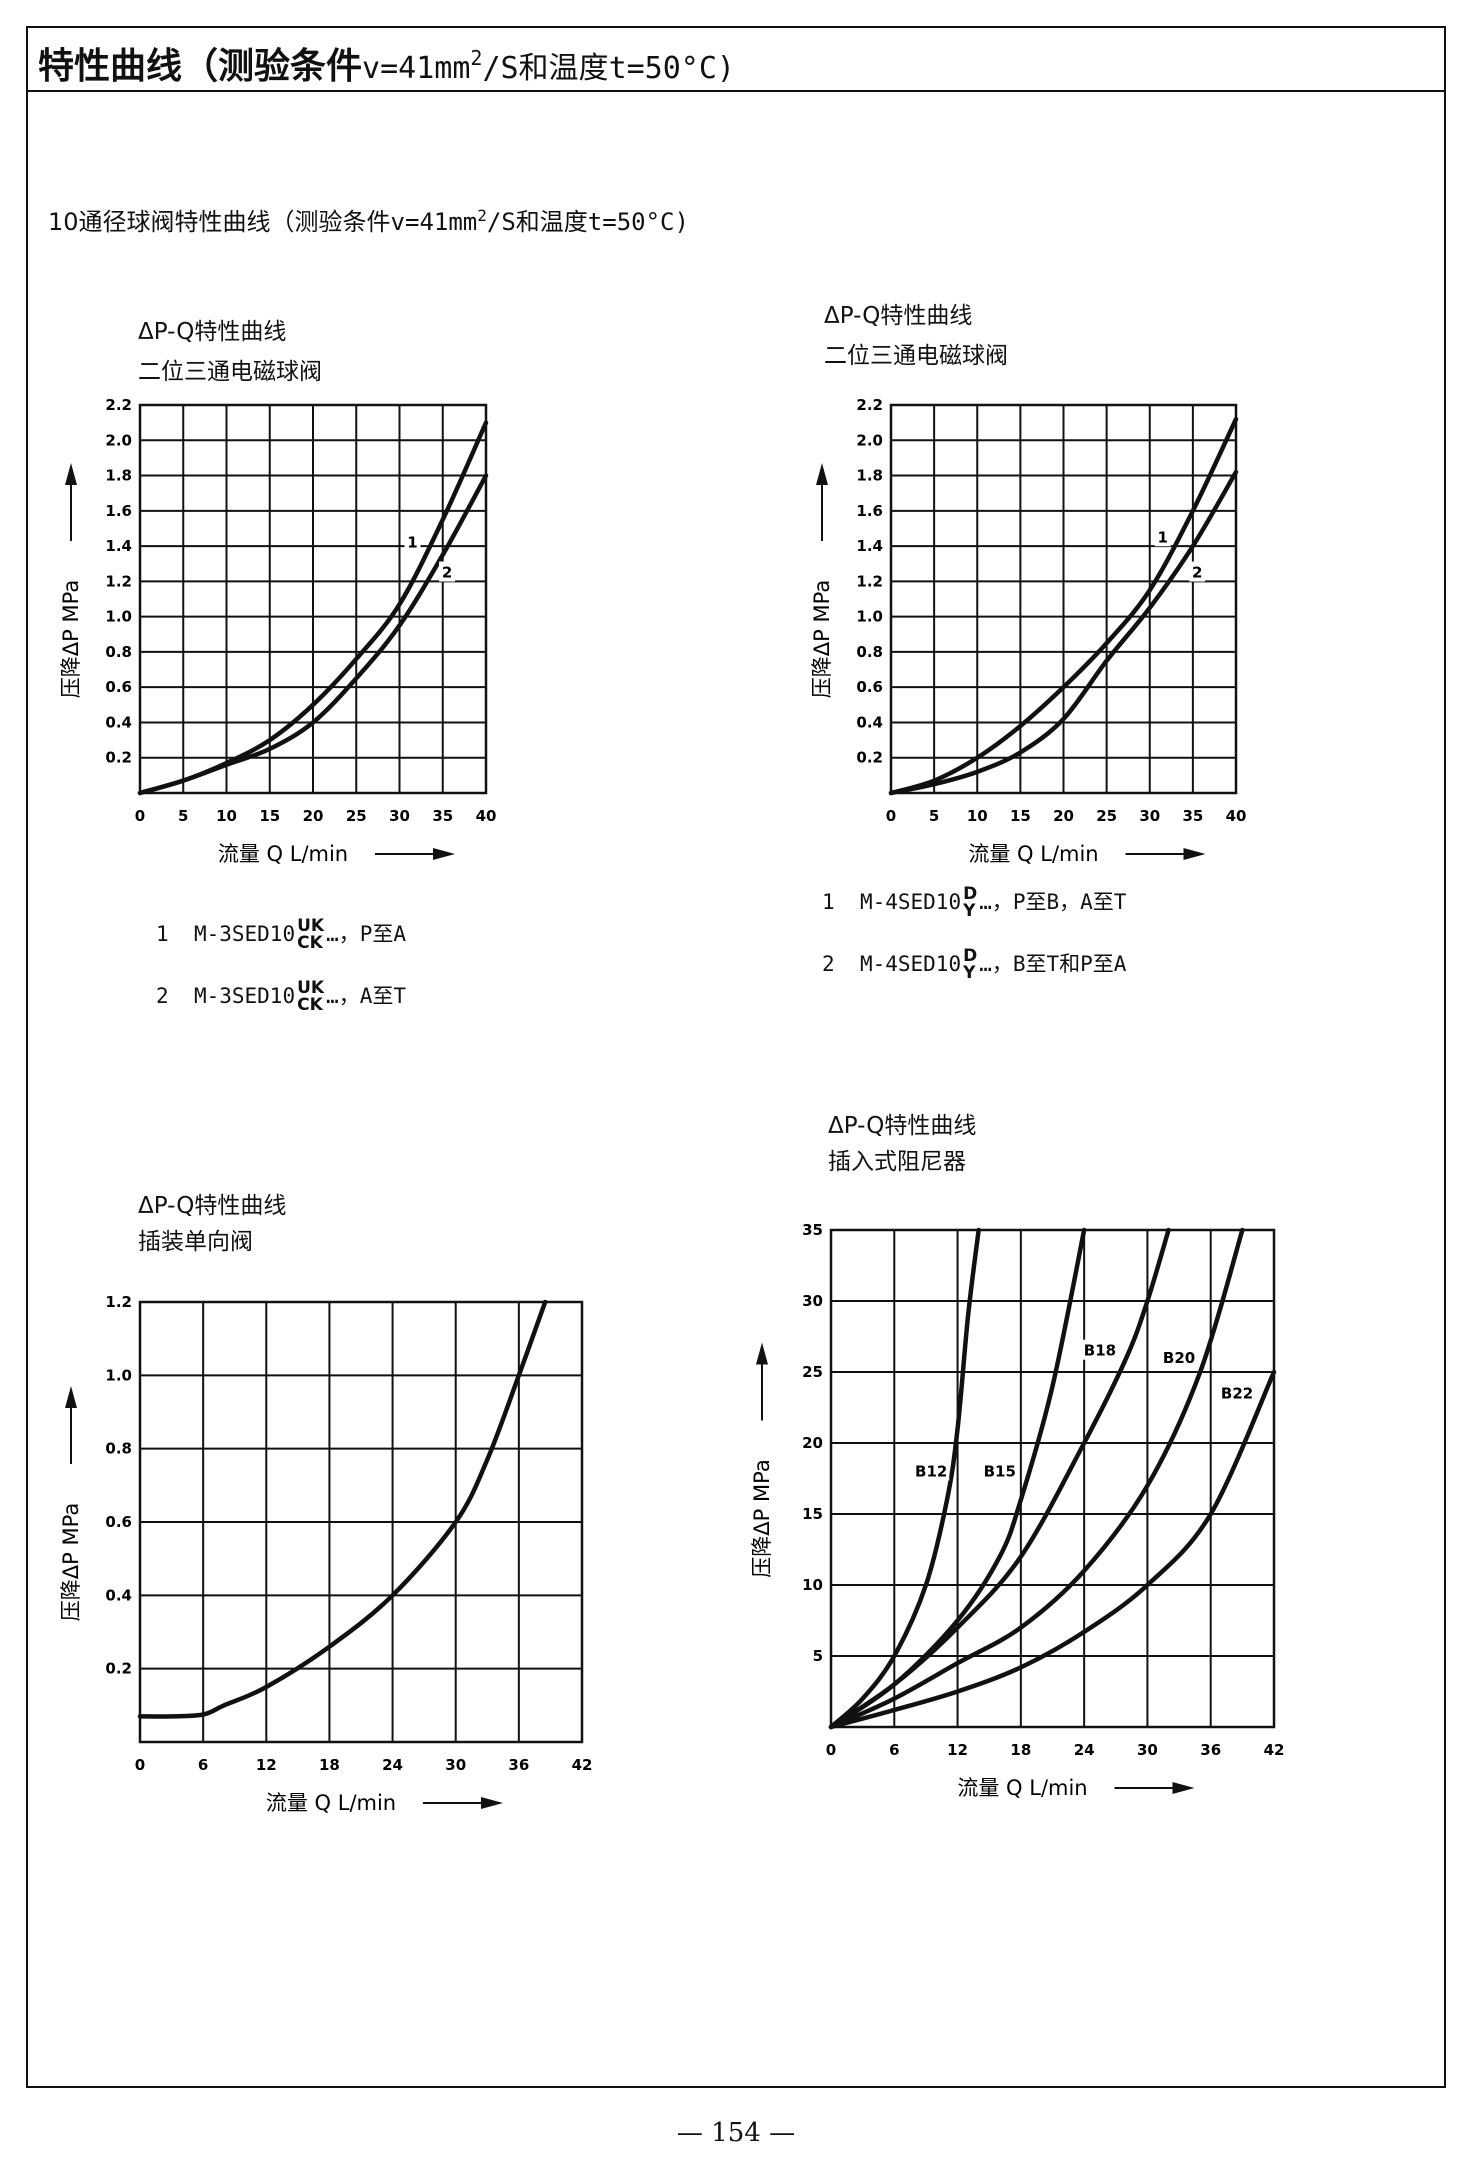  Describe the element at coordinates (366, 934) in the screenshot. I see `legend-rest: …，P至A` at that location.